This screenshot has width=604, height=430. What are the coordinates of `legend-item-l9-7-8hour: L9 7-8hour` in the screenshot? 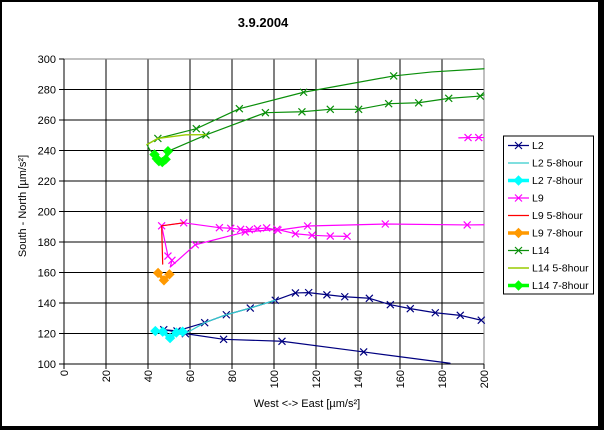 It's located at (545, 234).